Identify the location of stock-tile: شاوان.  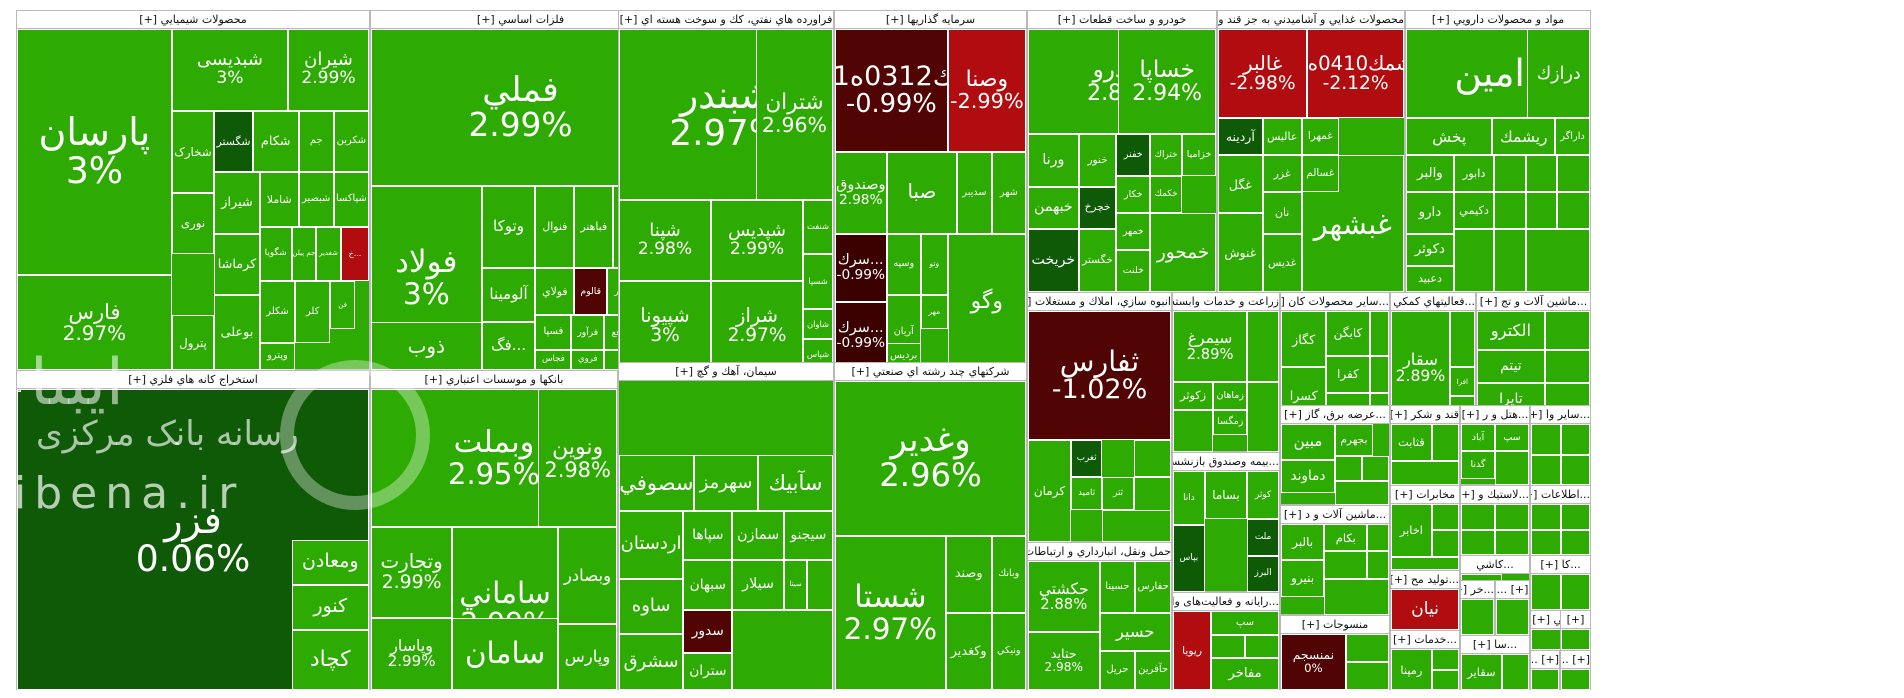
(818, 324).